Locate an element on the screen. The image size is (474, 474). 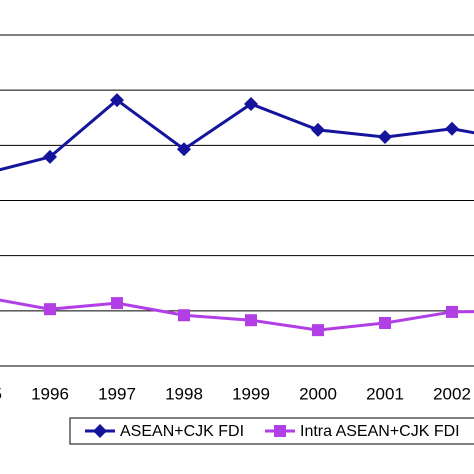
x-tick-label: 1996 is located at coordinates (50, 393).